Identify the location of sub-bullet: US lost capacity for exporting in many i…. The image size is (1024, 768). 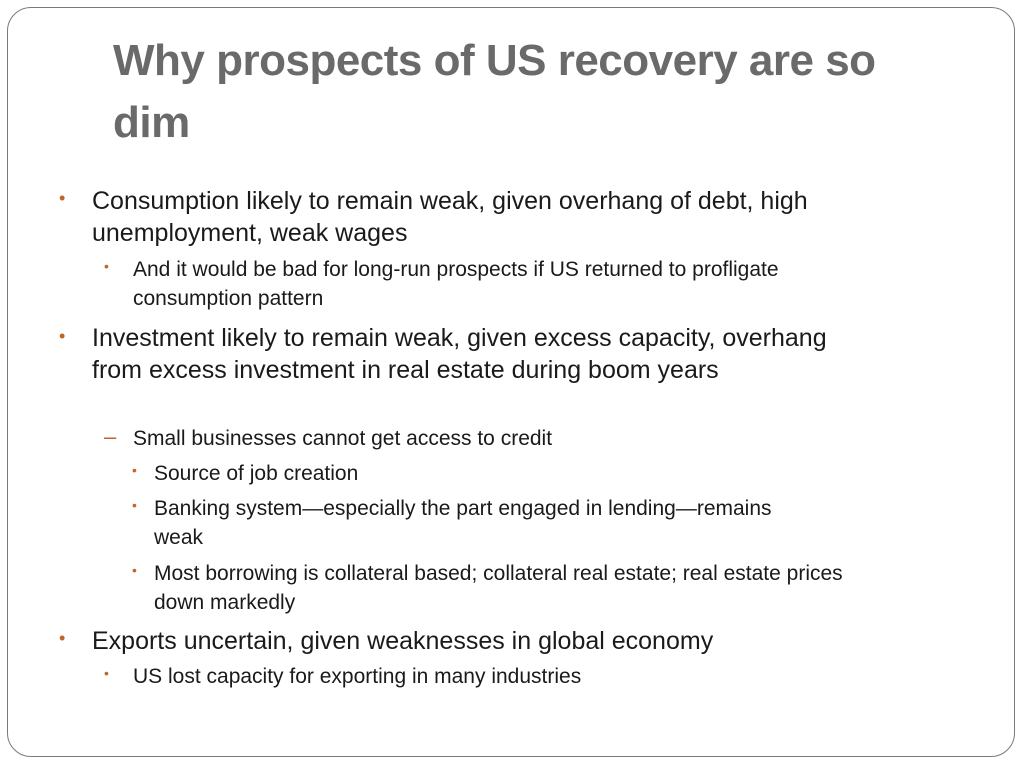
(357, 676).